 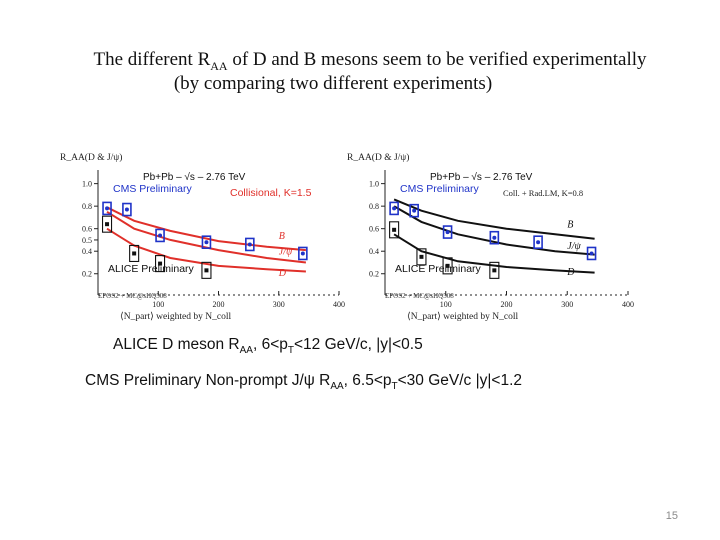 I want to click on panel-left-x-tick-label: 100, so click(x=158, y=304).